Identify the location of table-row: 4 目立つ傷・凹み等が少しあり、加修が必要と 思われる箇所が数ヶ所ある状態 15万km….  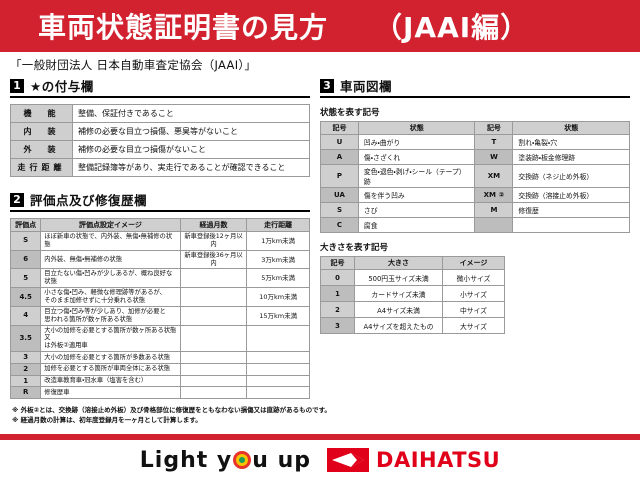
(159, 315).